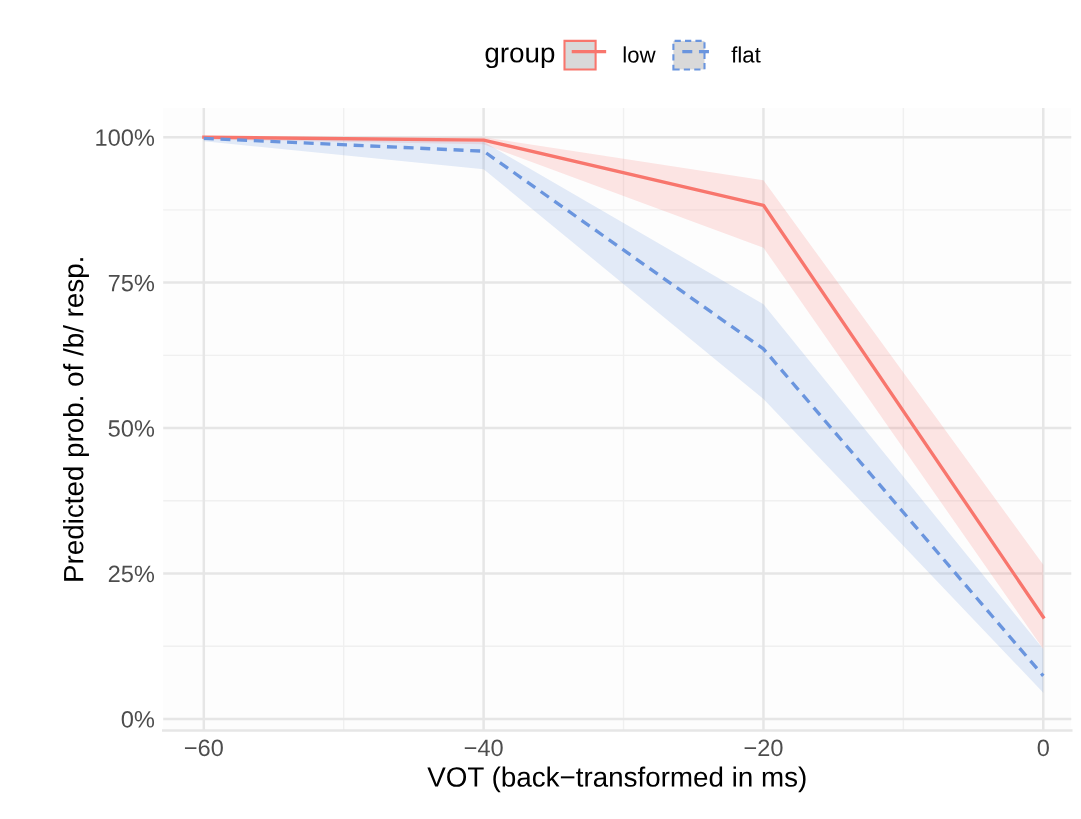 The height and width of the screenshot is (819, 1081). Describe the element at coordinates (138, 719) in the screenshot. I see `y-tick-label: 0%` at that location.